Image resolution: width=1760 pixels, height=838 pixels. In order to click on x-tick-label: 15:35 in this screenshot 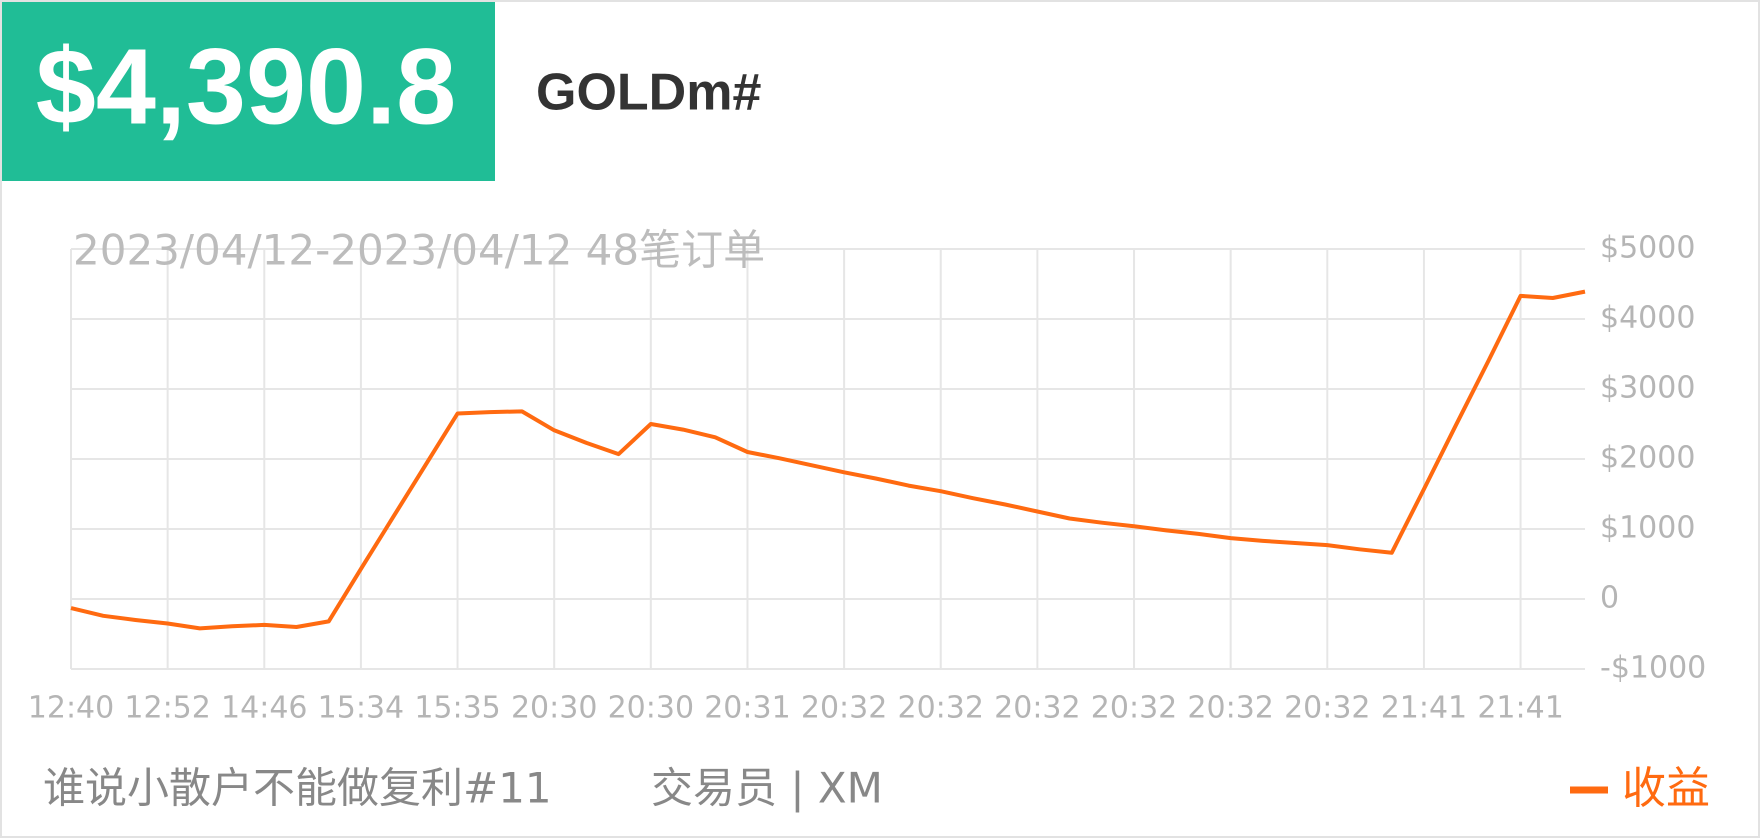, I will do `click(457, 708)`.